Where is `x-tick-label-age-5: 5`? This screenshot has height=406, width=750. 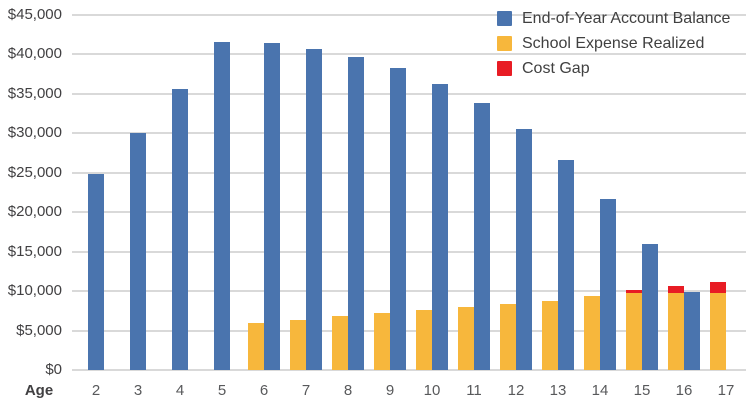 x-tick-label-age-5: 5 is located at coordinates (222, 390).